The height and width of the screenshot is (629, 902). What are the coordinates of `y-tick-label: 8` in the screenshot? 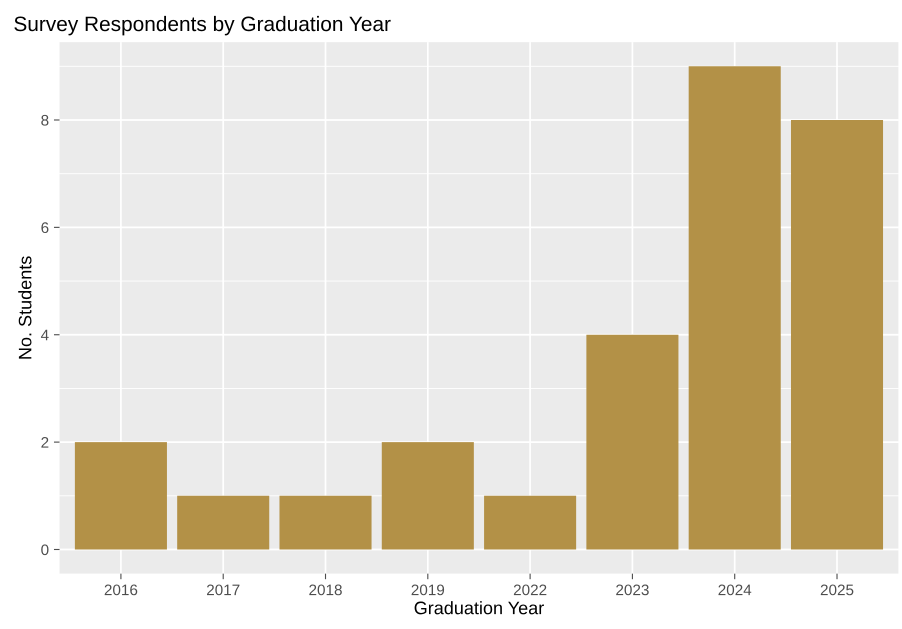 It's located at (44, 120).